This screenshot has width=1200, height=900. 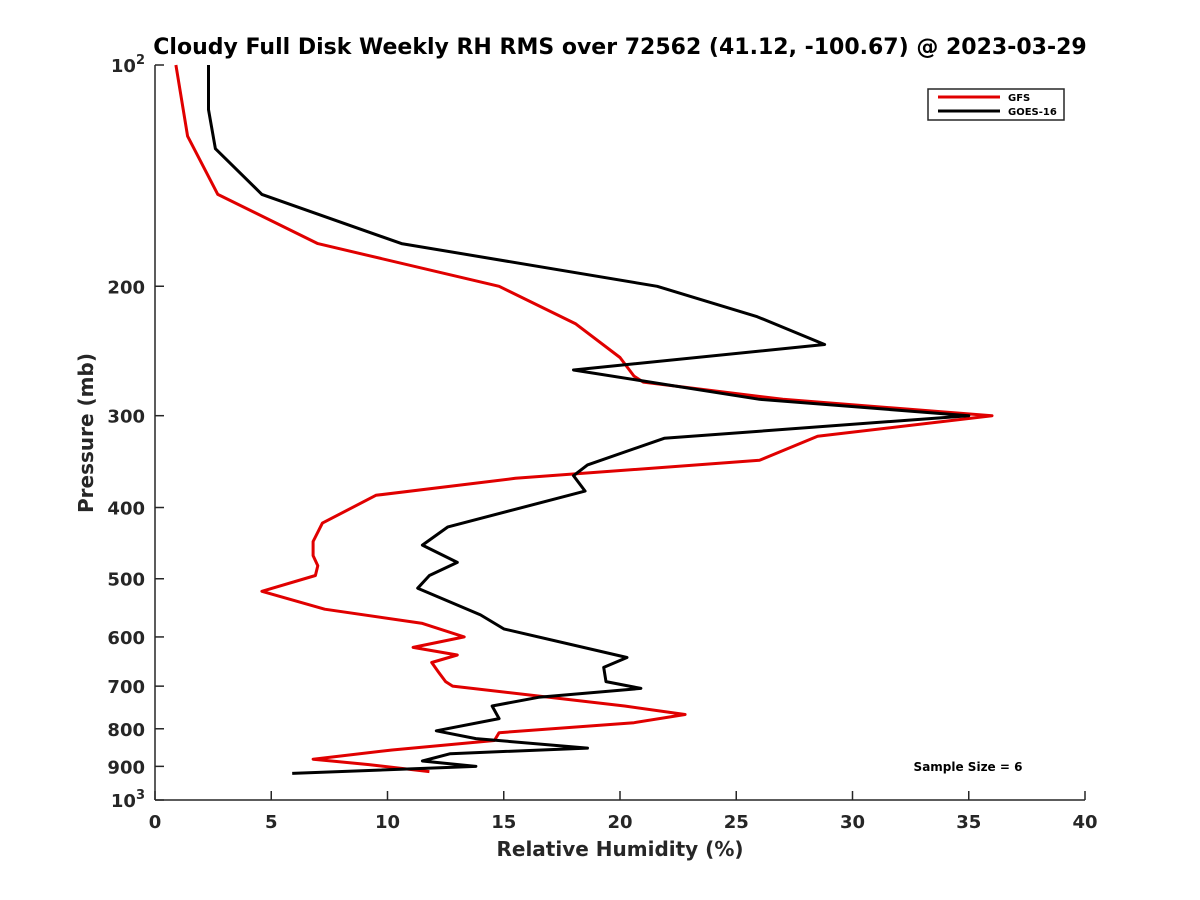 What do you see at coordinates (126, 730) in the screenshot?
I see `y-tick-label: 800` at bounding box center [126, 730].